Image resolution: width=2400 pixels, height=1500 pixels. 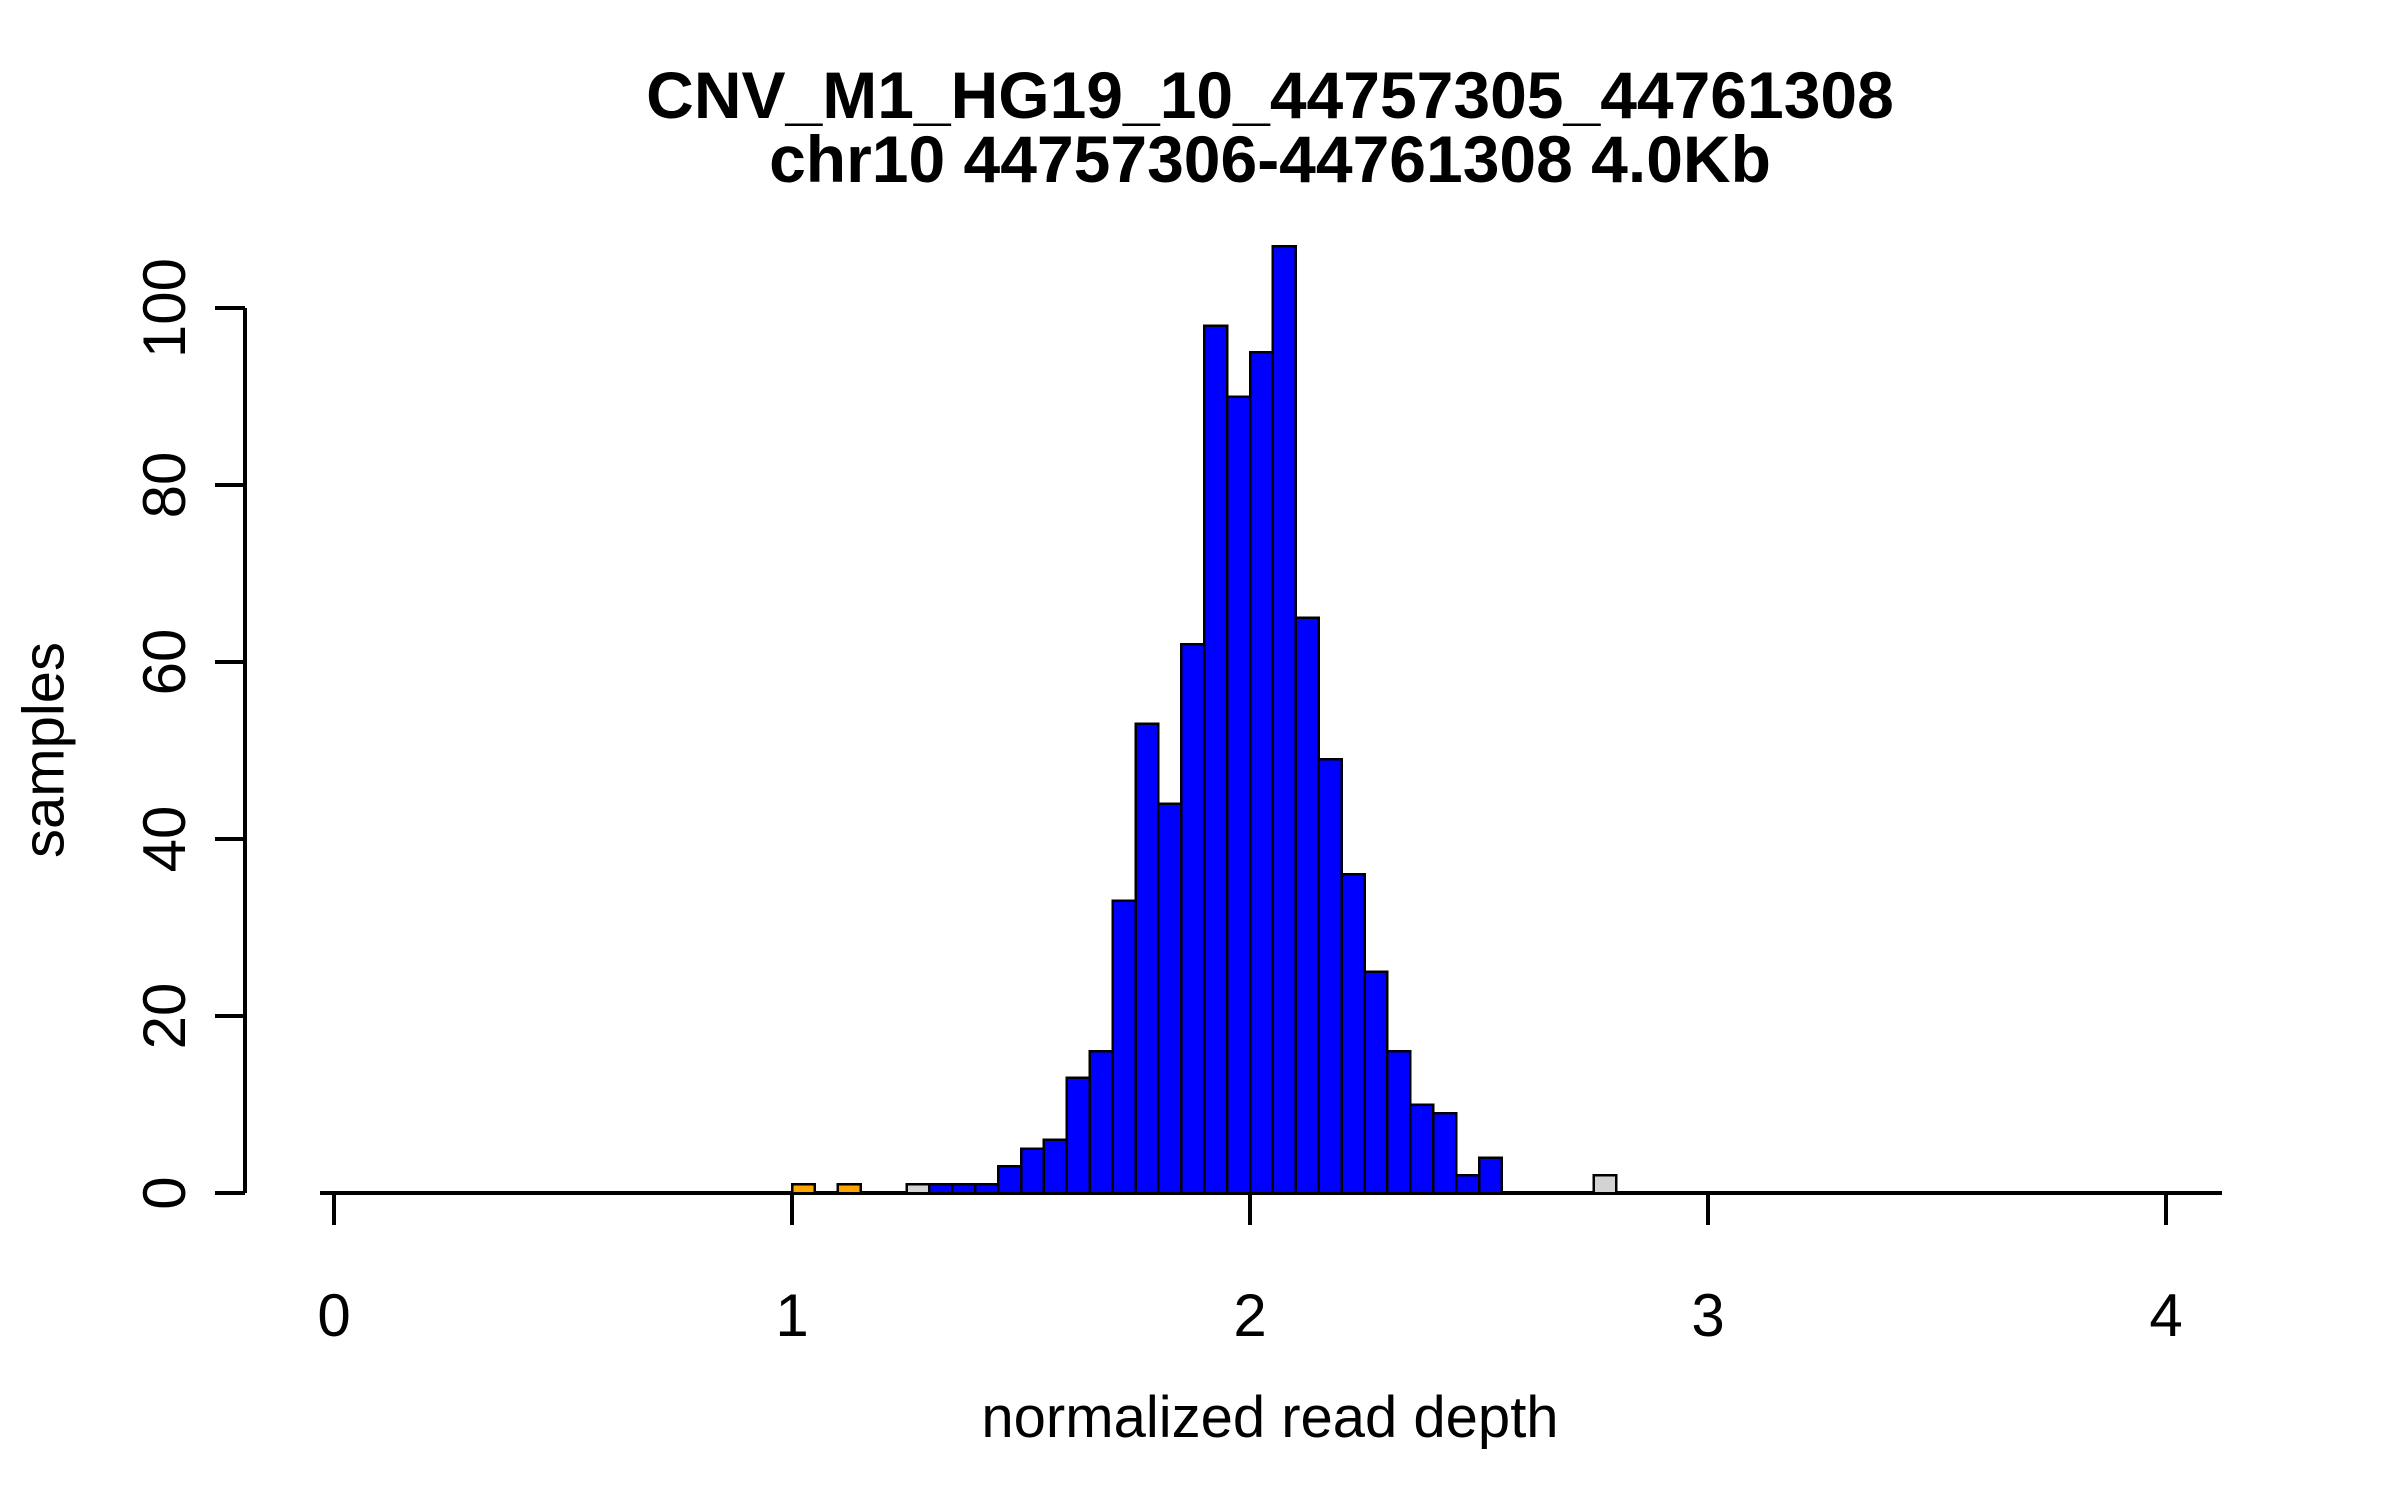 What do you see at coordinates (164, 485) in the screenshot?
I see `y-axis-tick-label: 80` at bounding box center [164, 485].